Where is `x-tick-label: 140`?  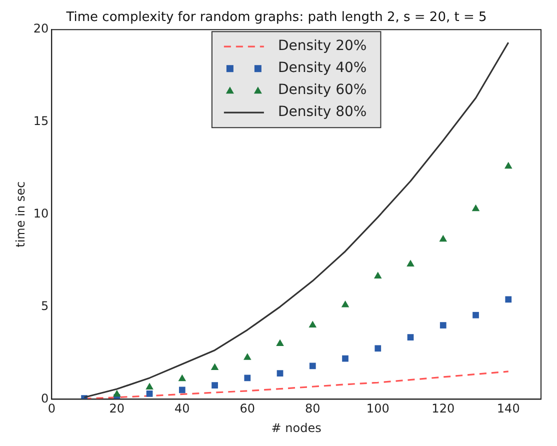 x-tick-label: 140 is located at coordinates (508, 409).